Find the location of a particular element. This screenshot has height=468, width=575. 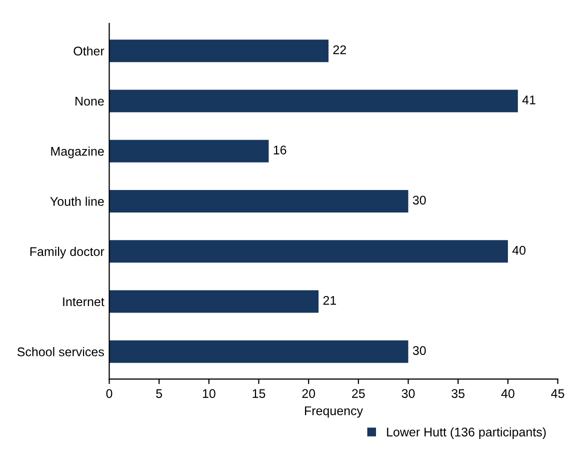

y-tick-label: None is located at coordinates (90, 101).